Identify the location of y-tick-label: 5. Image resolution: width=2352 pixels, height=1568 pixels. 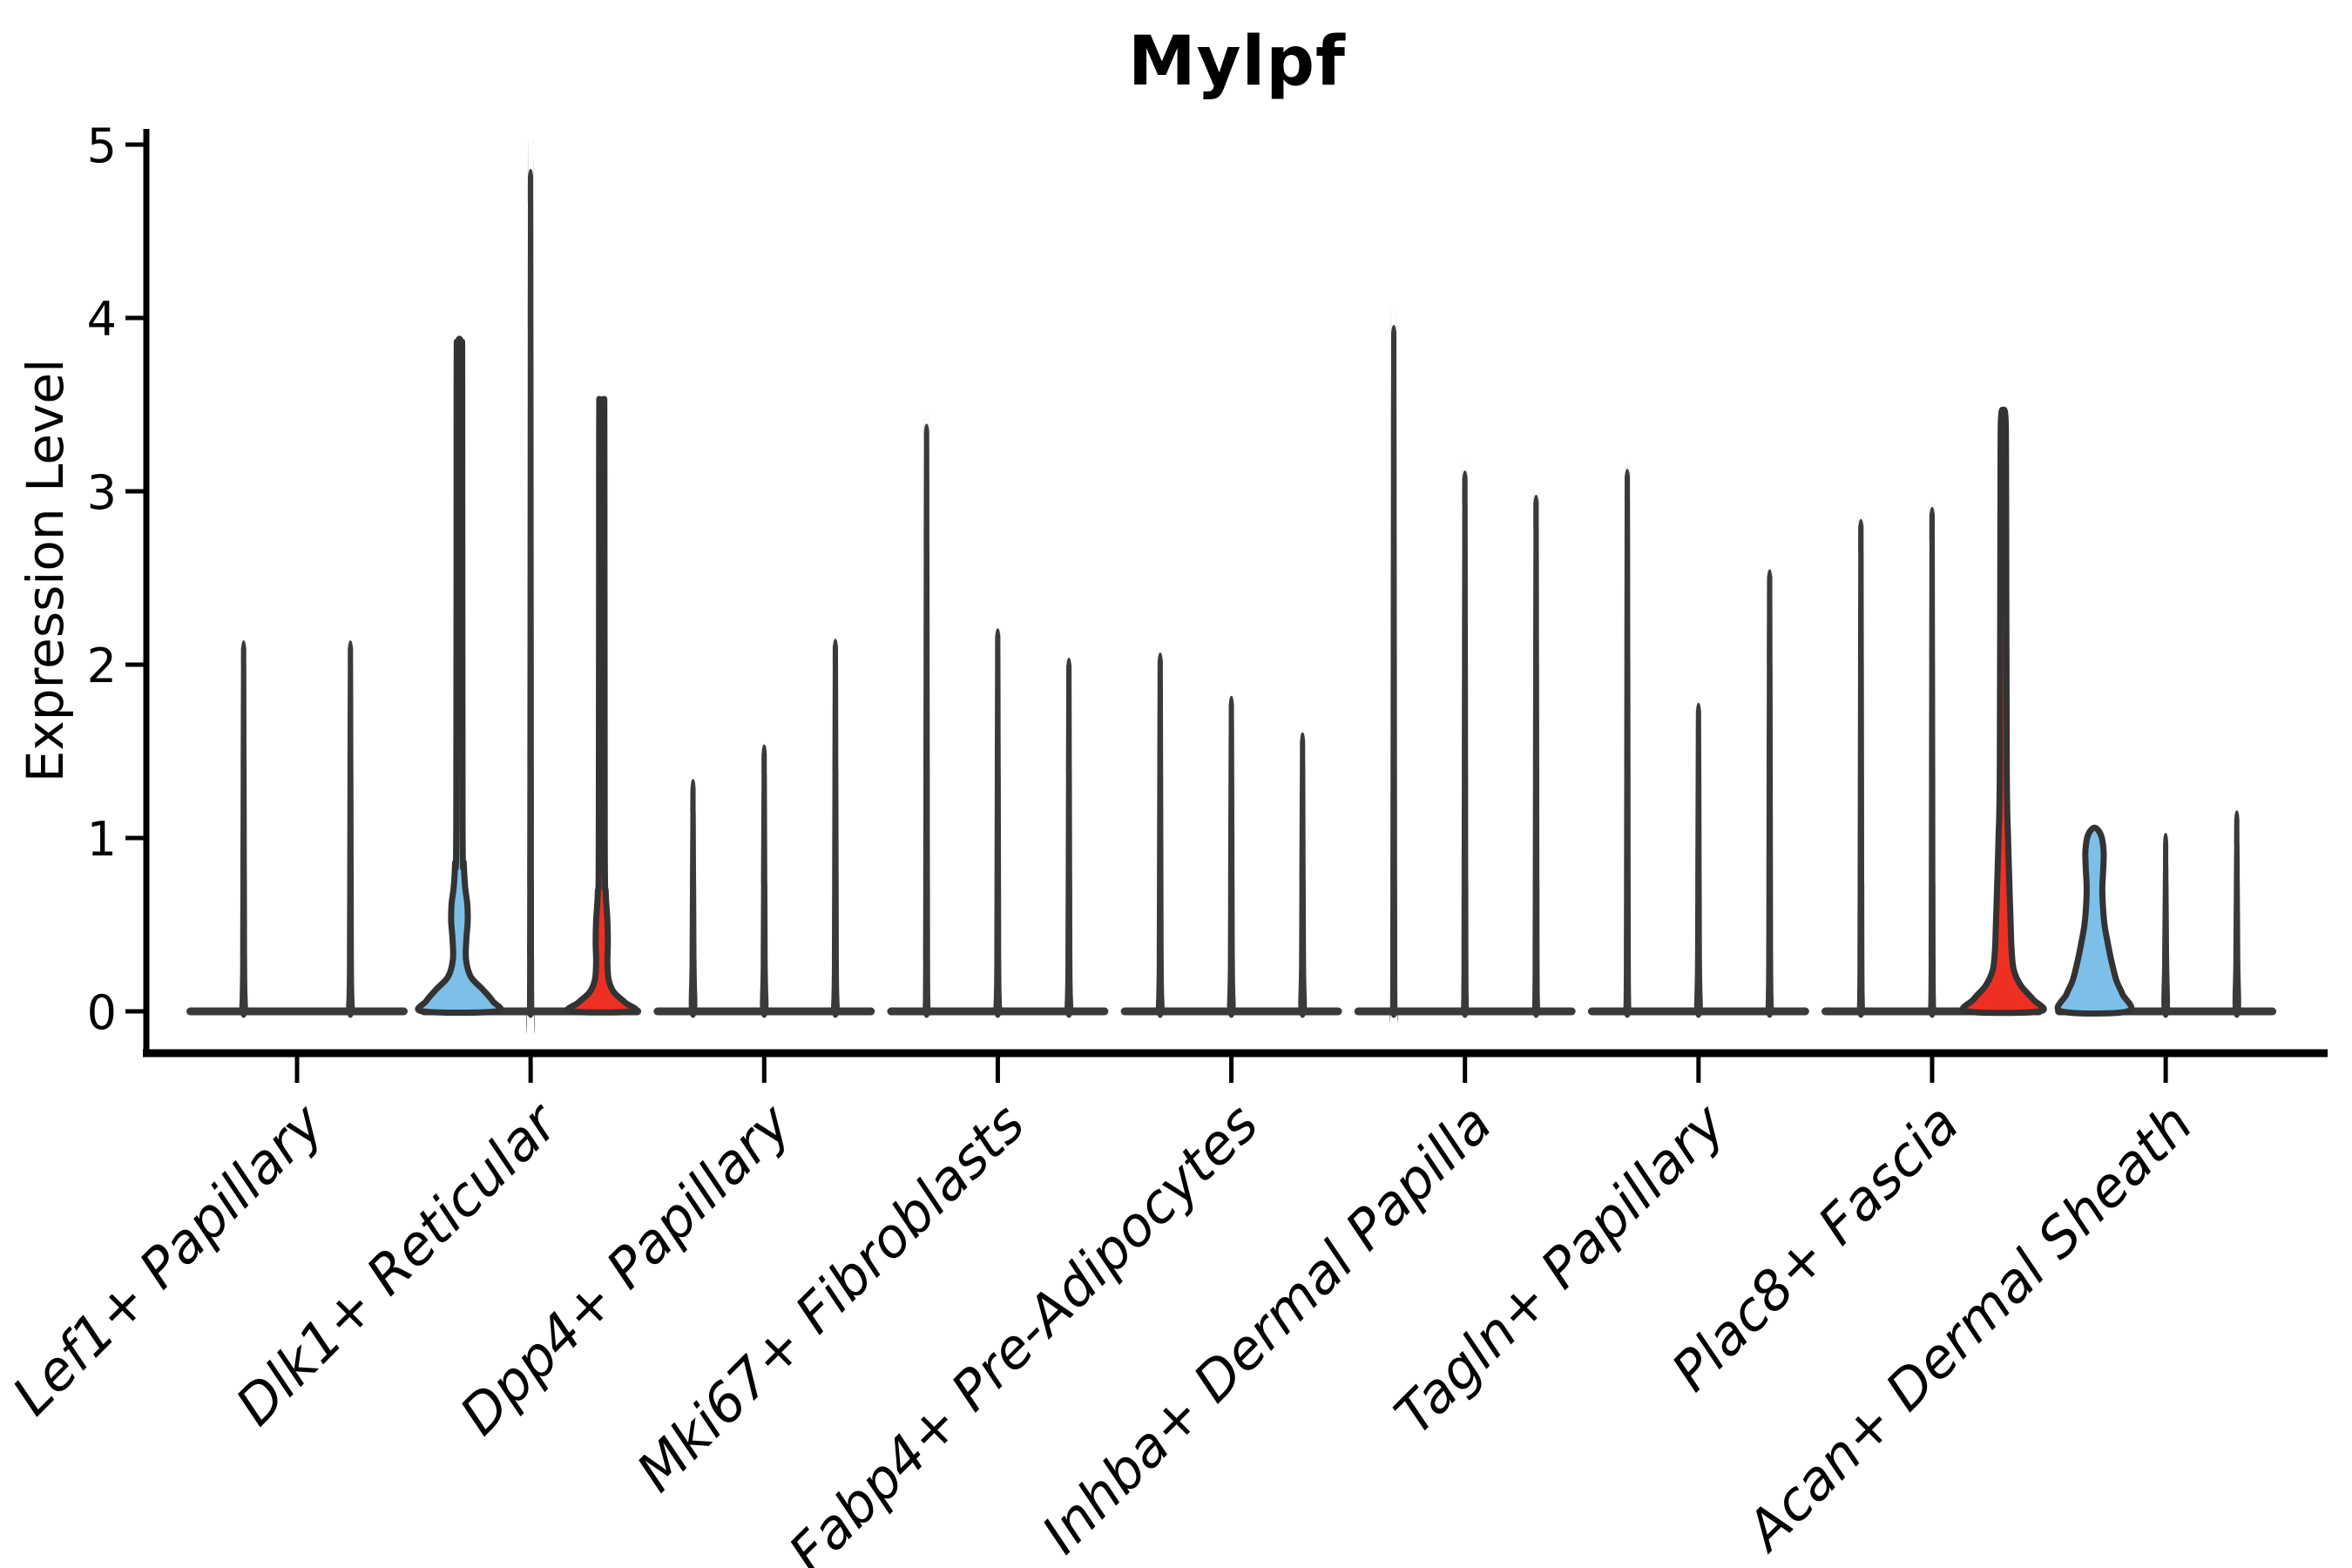
(102, 145).